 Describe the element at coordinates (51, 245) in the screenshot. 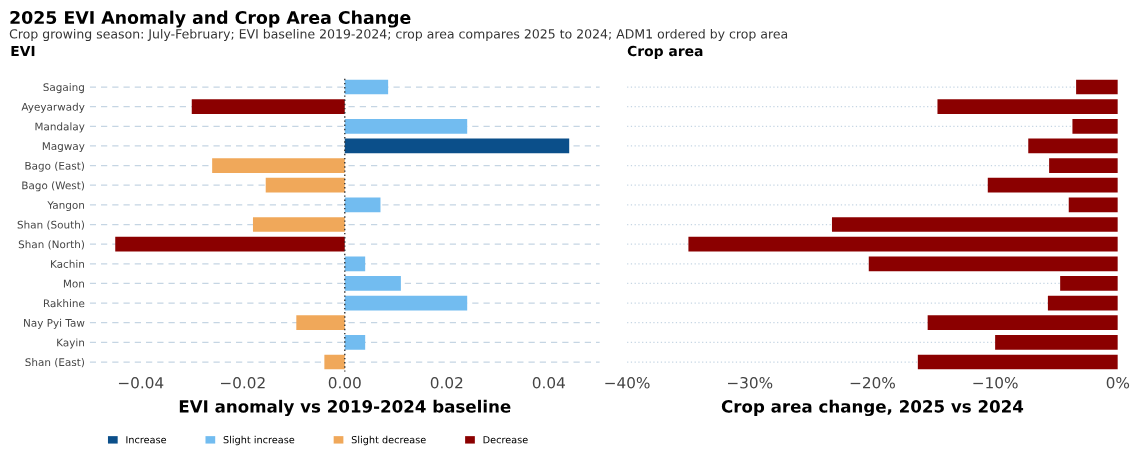

I see `y-tick-label: Shan (North)` at that location.